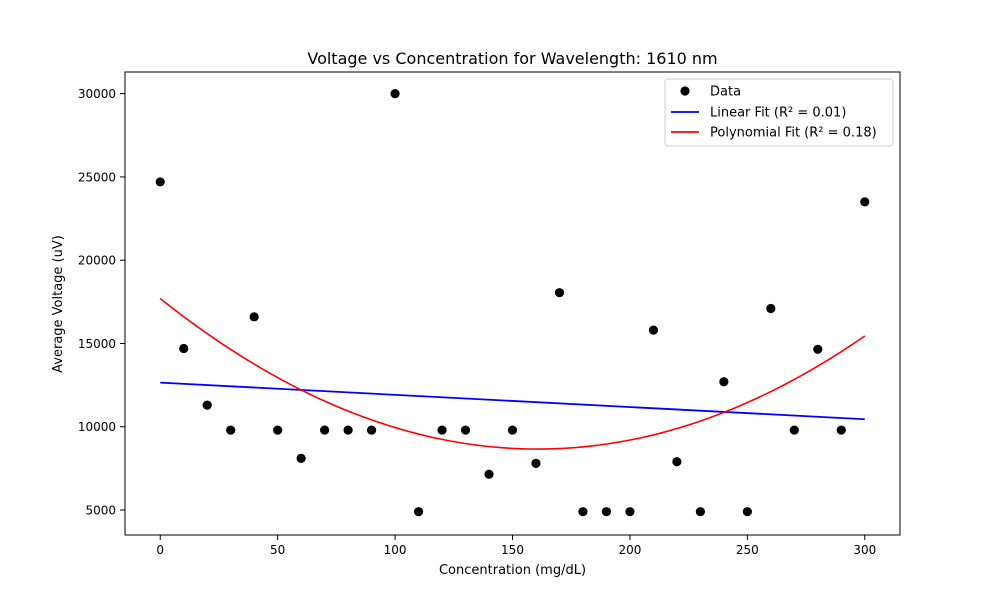 This screenshot has height=604, width=1000. I want to click on legend-label: Data, so click(725, 92).